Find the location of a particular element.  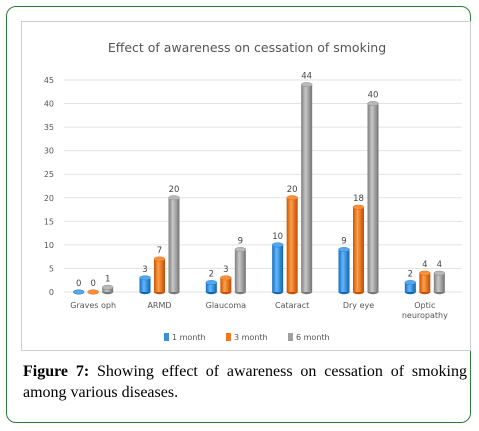

x-tick-label: Dry eye is located at coordinates (358, 305).